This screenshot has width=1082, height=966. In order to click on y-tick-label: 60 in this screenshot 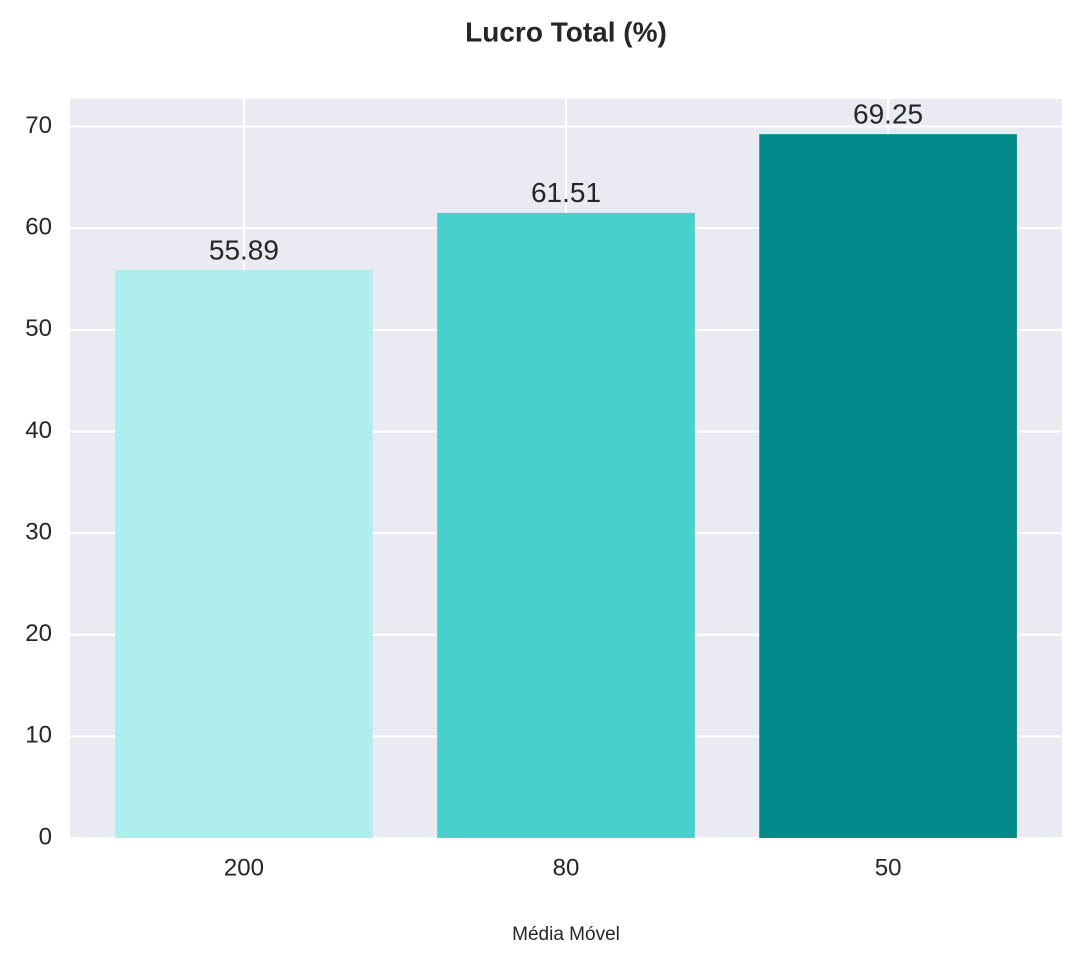, I will do `click(38, 227)`.